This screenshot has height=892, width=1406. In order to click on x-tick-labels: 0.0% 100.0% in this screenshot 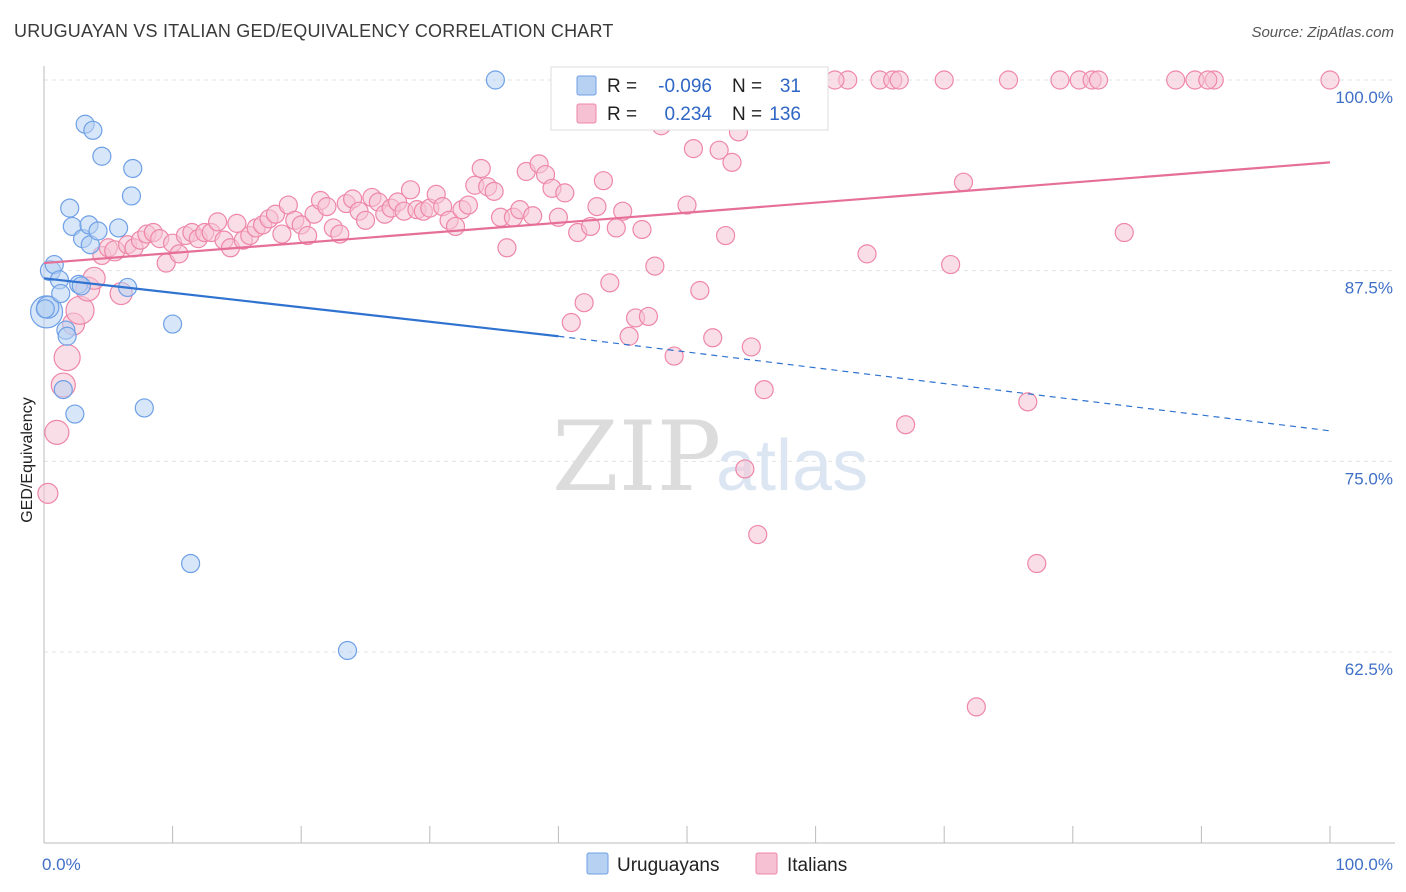, I will do `click(717, 864)`.